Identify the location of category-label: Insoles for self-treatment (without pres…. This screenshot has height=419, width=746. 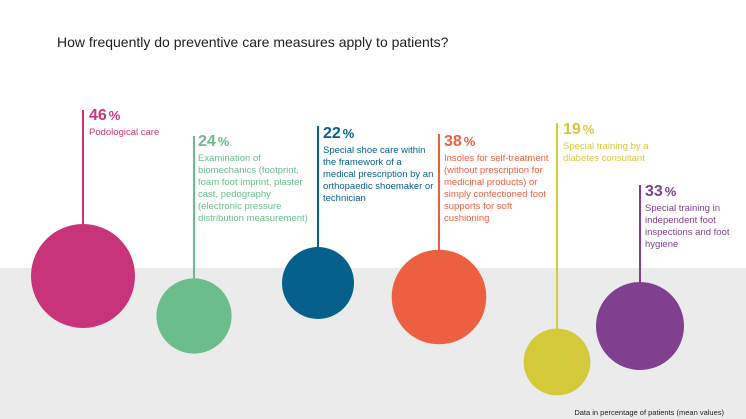
(496, 188).